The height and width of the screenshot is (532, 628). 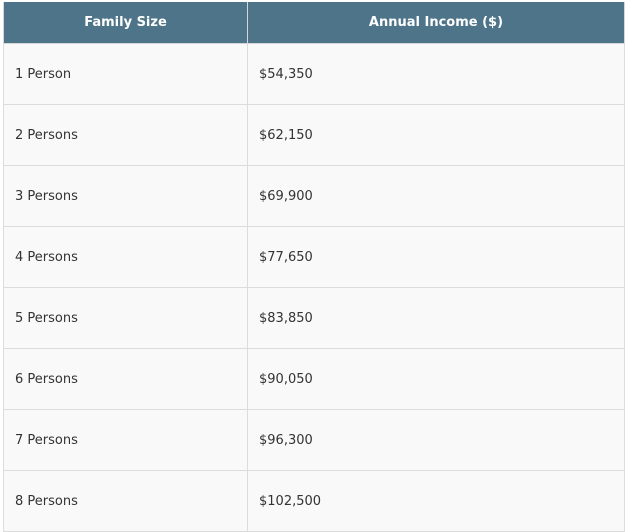 What do you see at coordinates (125, 501) in the screenshot?
I see `family-size-cell: 8 Persons` at bounding box center [125, 501].